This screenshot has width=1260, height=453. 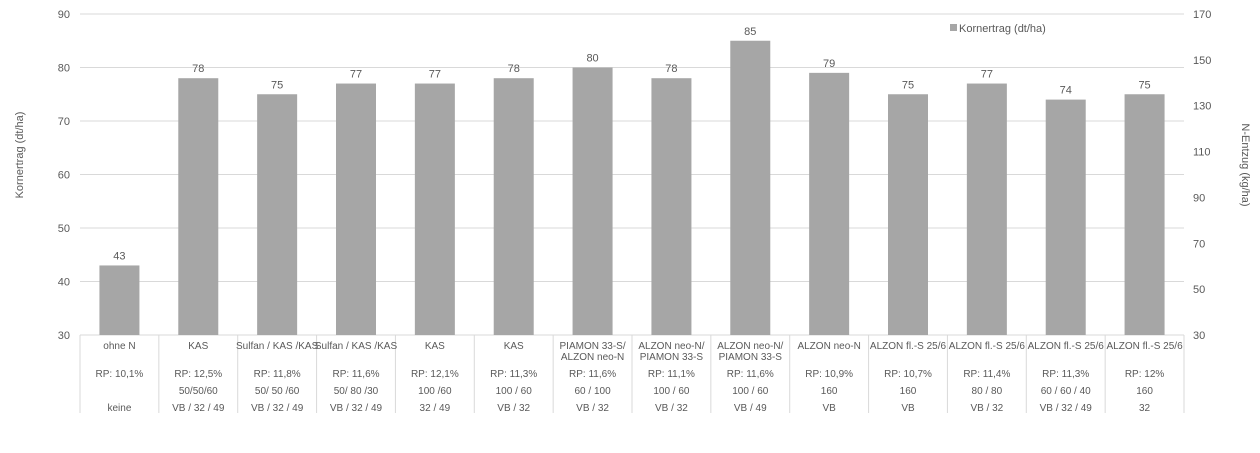 What do you see at coordinates (119, 408) in the screenshot?
I see `category-timing: keine` at bounding box center [119, 408].